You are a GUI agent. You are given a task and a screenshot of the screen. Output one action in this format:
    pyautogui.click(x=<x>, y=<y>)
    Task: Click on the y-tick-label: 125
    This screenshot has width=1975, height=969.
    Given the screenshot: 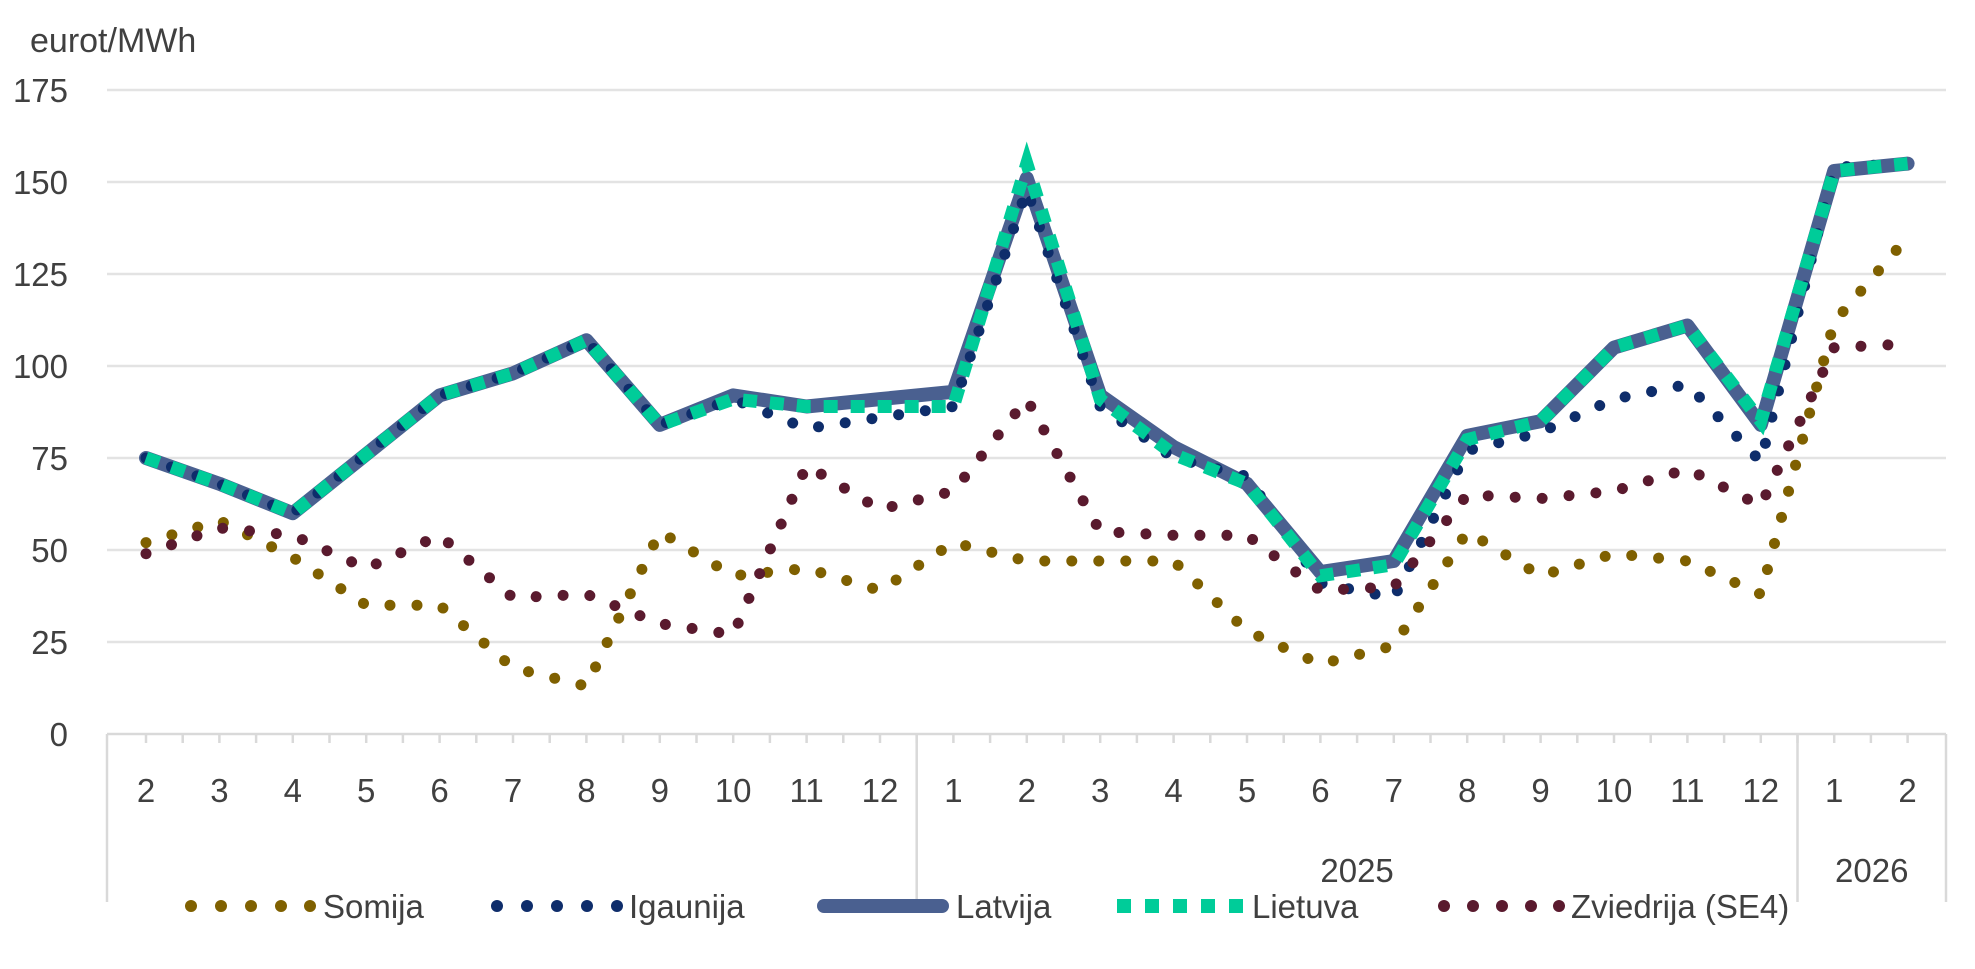 What is the action you would take?
    pyautogui.click(x=40, y=274)
    